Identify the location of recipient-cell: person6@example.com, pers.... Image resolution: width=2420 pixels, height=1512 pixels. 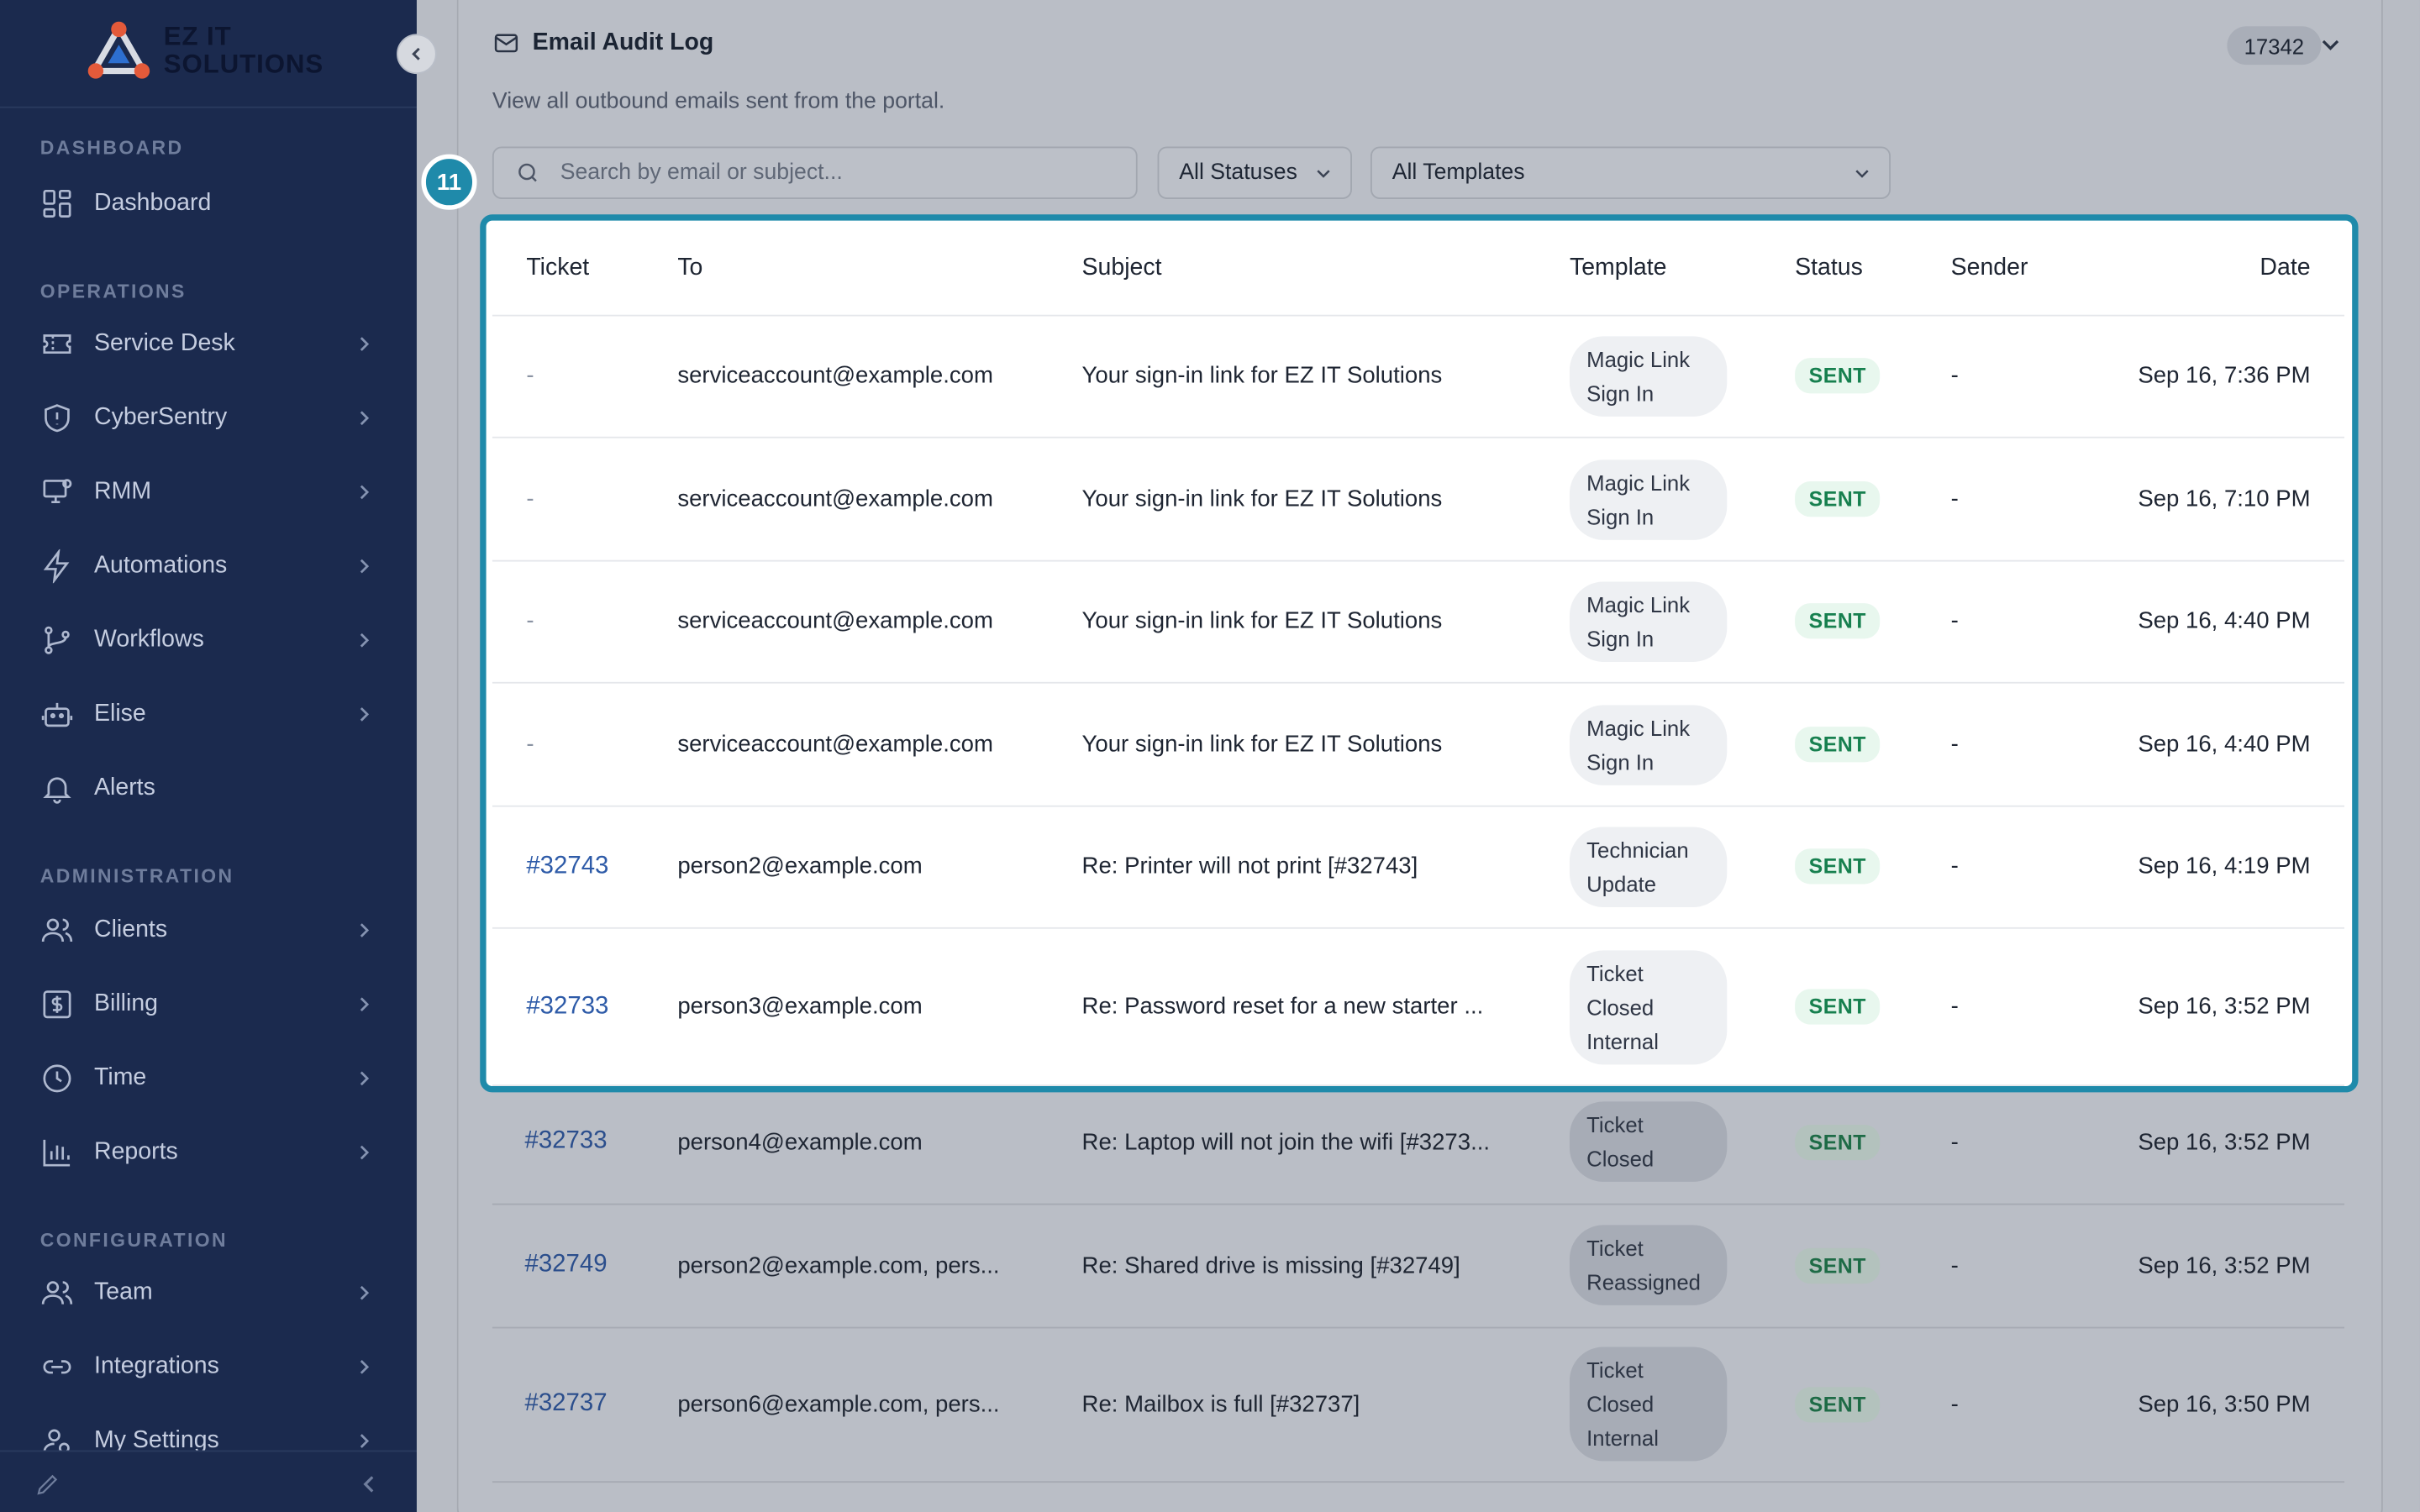
(839, 1404).